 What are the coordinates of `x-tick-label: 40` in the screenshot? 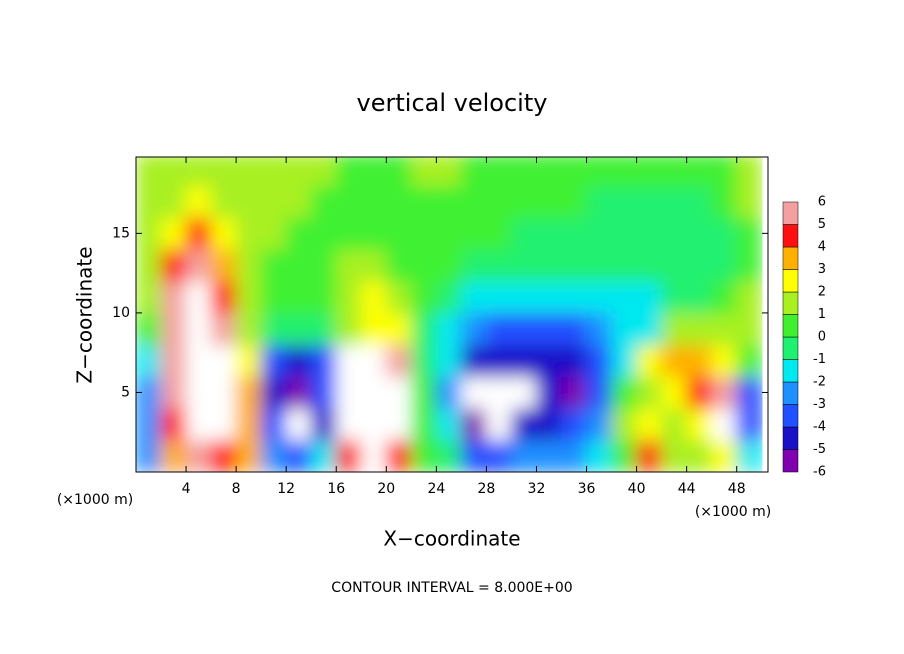 It's located at (637, 489).